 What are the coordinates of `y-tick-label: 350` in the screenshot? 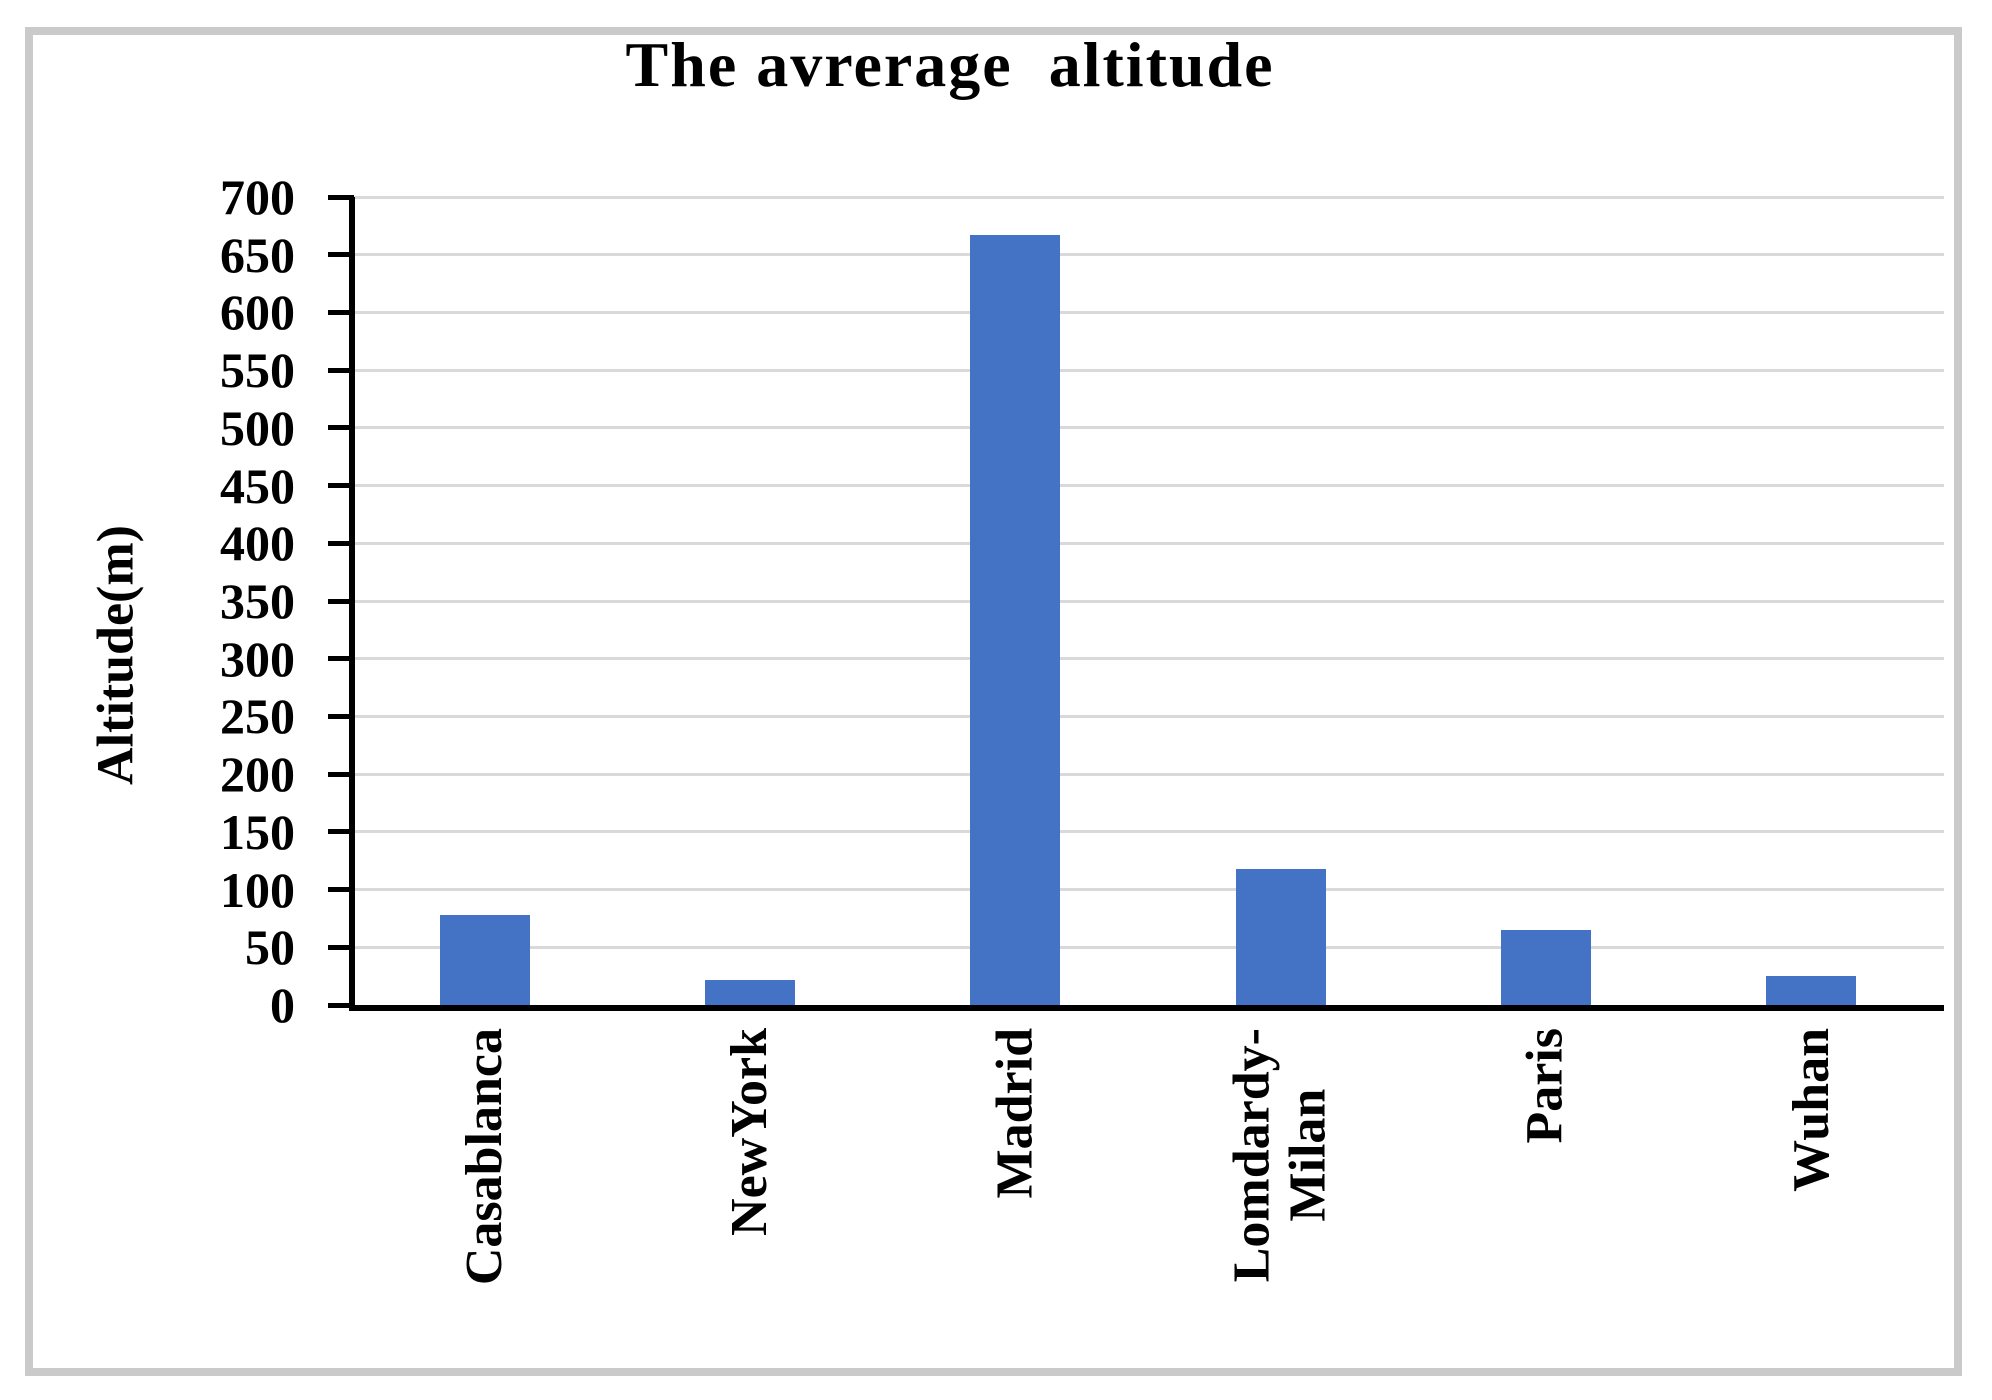 It's located at (257, 601).